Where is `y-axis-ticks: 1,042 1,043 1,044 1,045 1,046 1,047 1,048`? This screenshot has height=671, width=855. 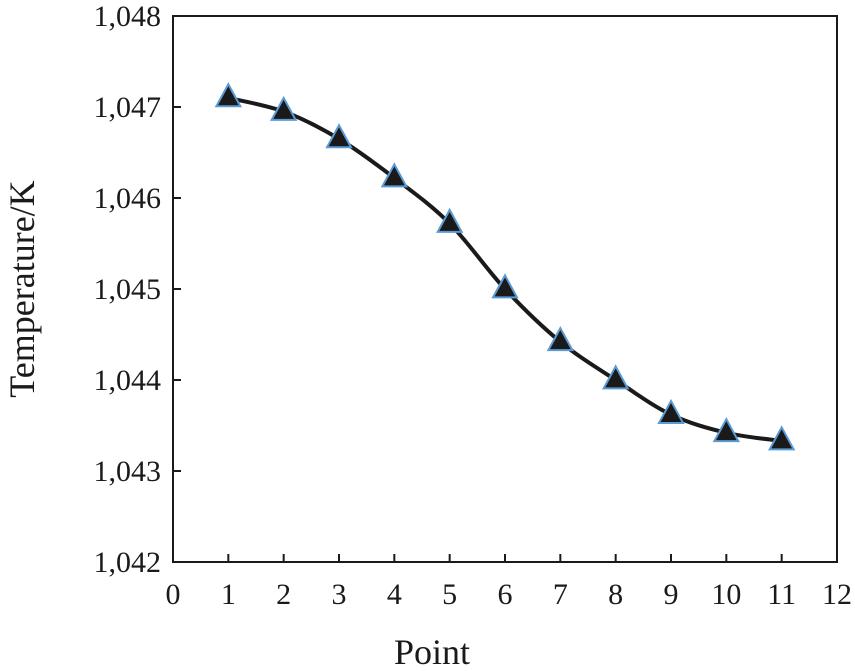
y-axis-ticks: 1,042 1,043 1,044 1,045 1,046 1,047 1,048 is located at coordinates (137, 289).